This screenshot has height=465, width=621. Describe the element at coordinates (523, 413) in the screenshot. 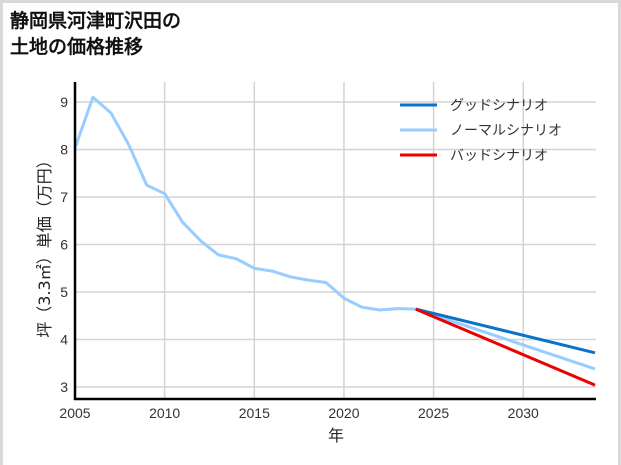

I see `x-tick-label: 2030` at that location.